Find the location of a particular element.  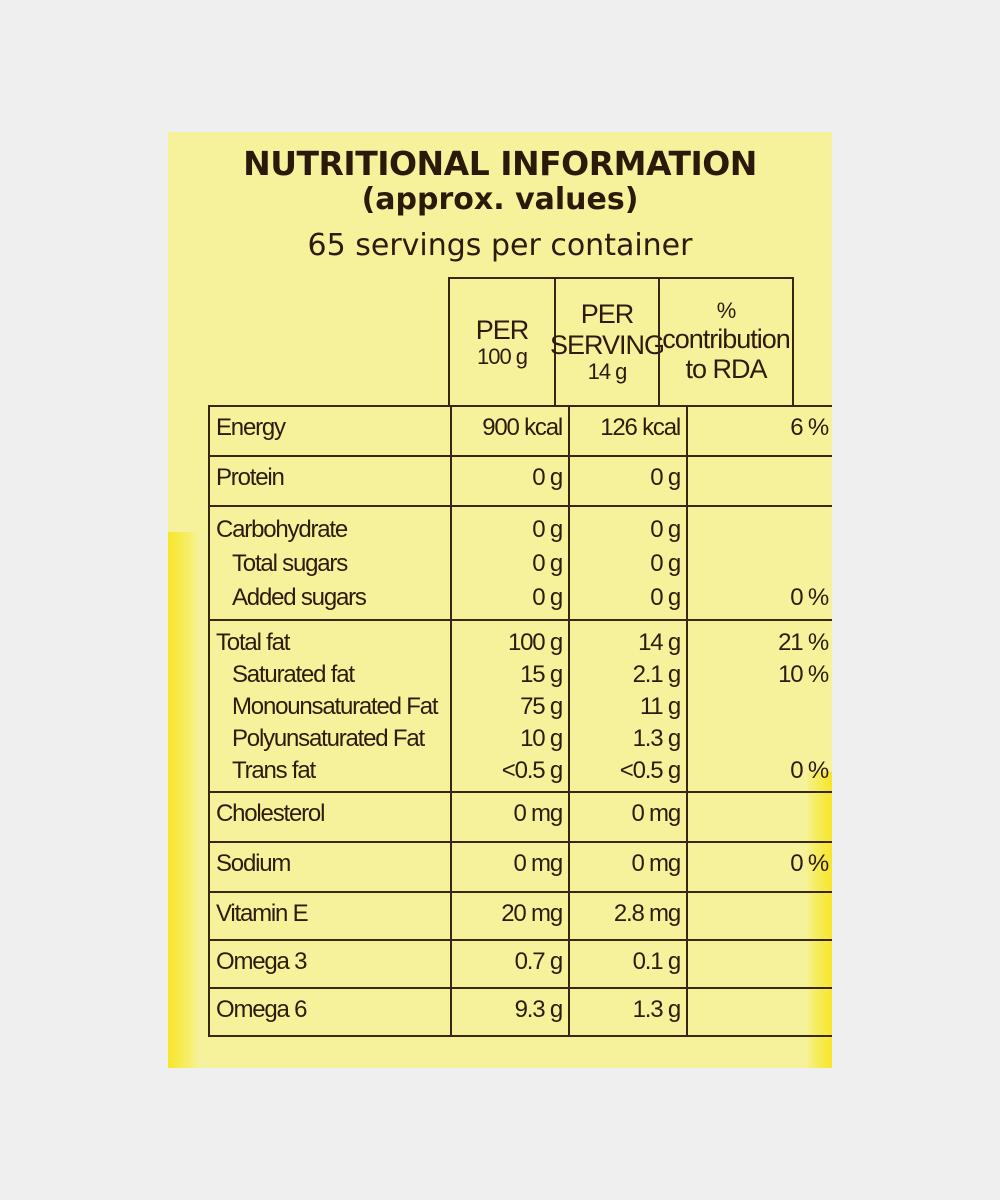

cholesterol-label: Cholesterol is located at coordinates (330, 817).